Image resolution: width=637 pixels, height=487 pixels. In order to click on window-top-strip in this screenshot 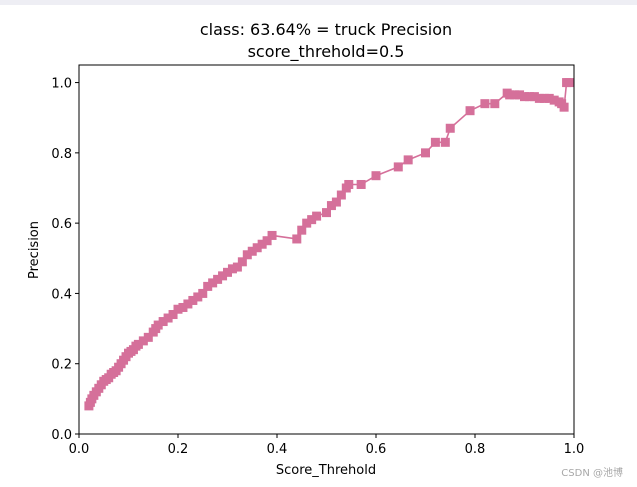, I will do `click(318, 2)`.